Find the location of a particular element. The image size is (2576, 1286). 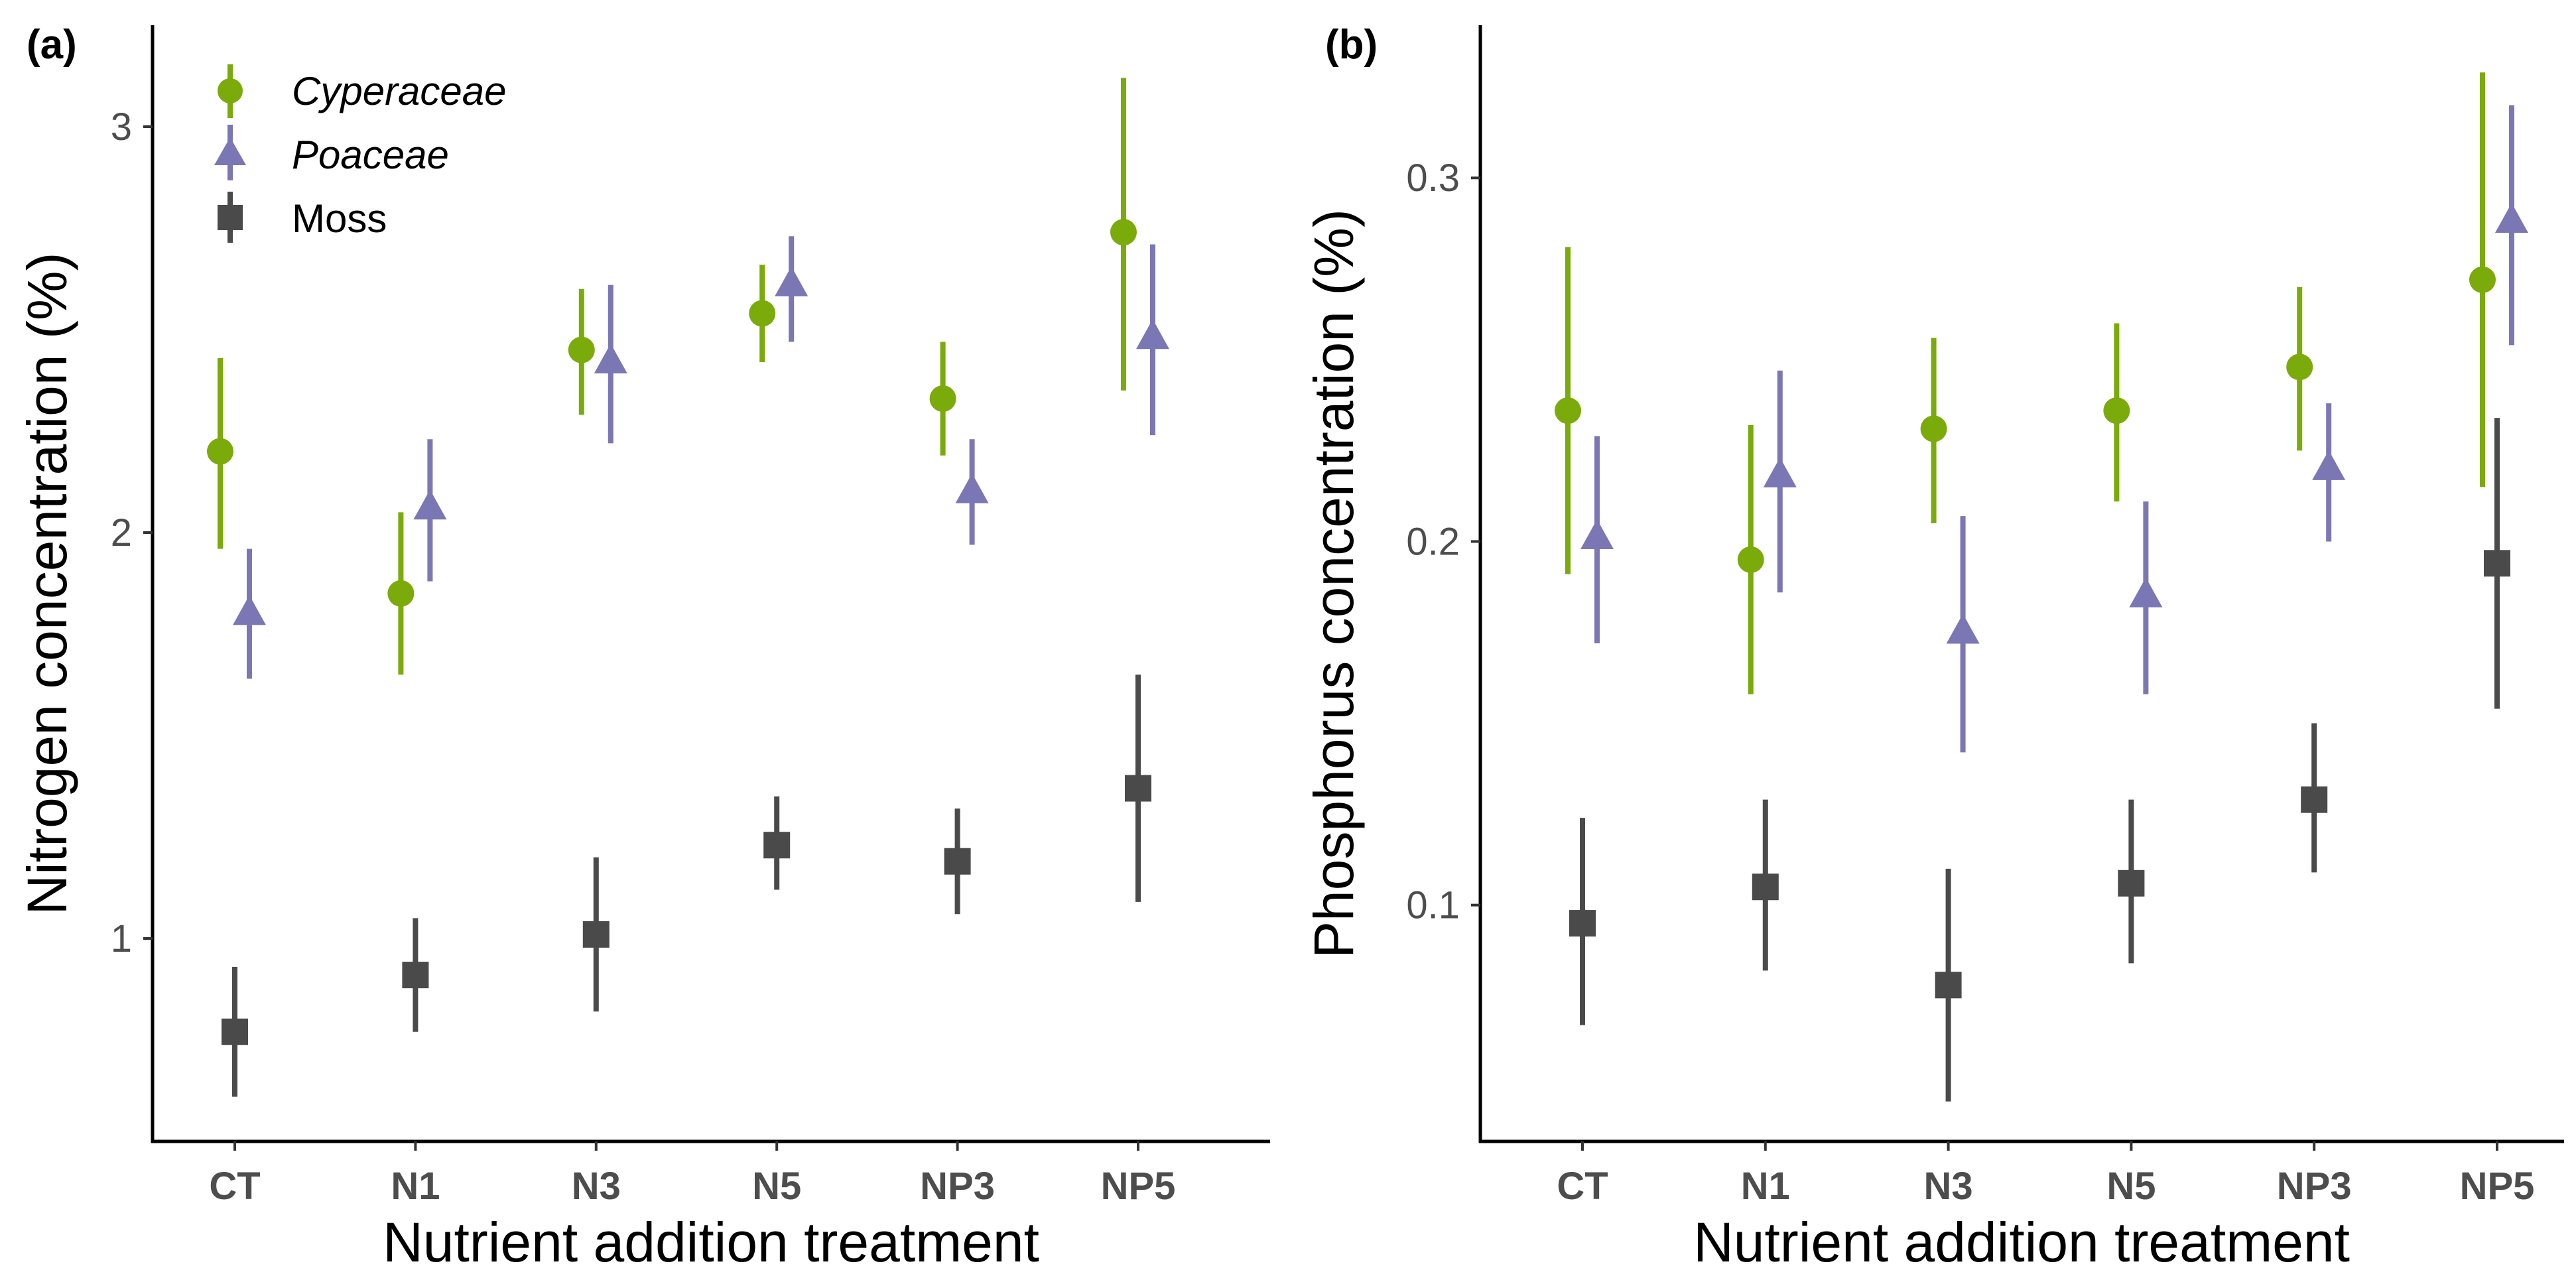

x-tick-label-n1: N1 is located at coordinates (416, 1187).